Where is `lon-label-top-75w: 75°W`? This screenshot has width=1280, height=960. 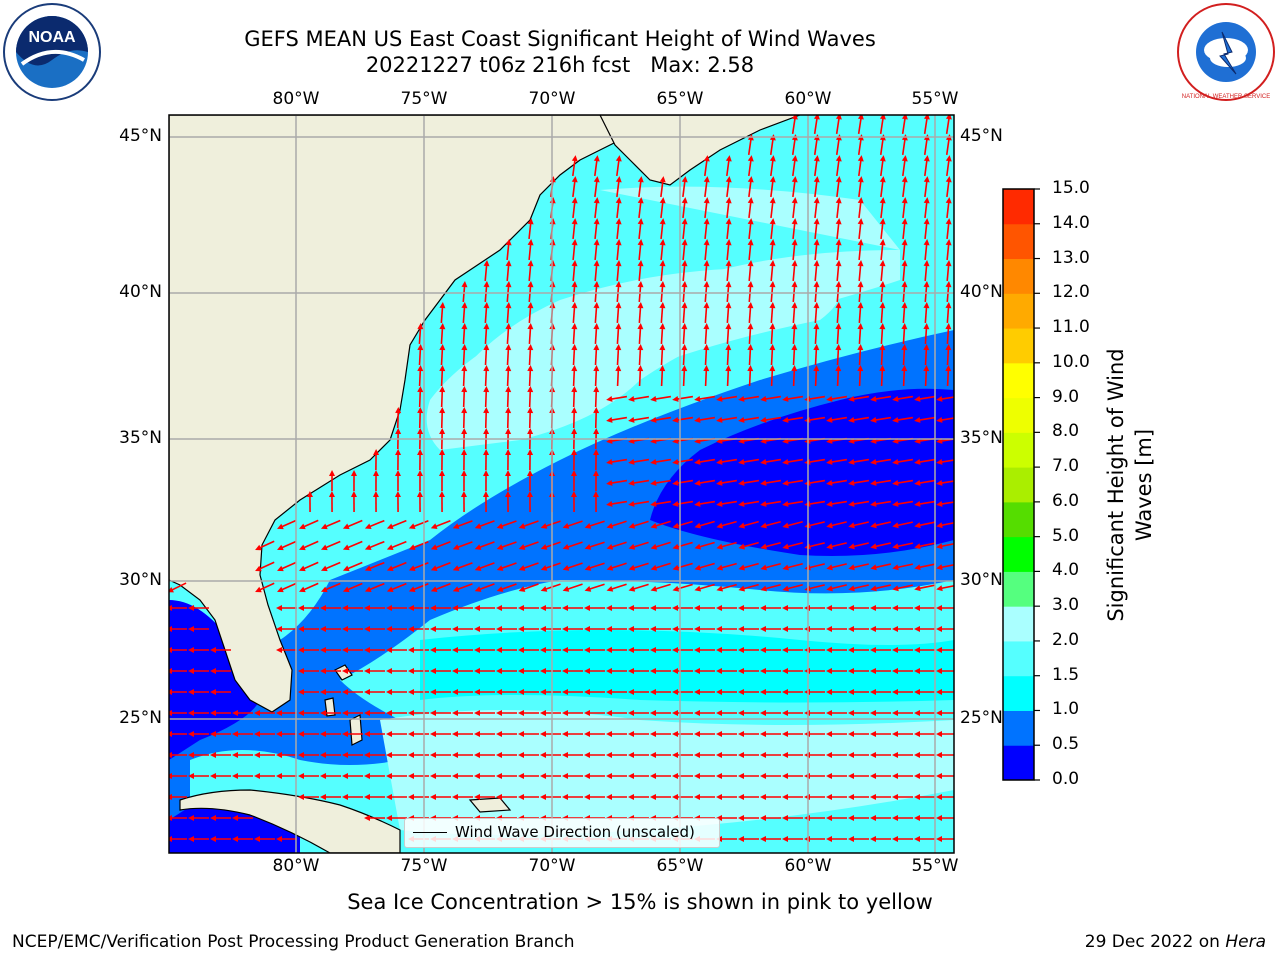
lon-label-top-75w: 75°W is located at coordinates (424, 99).